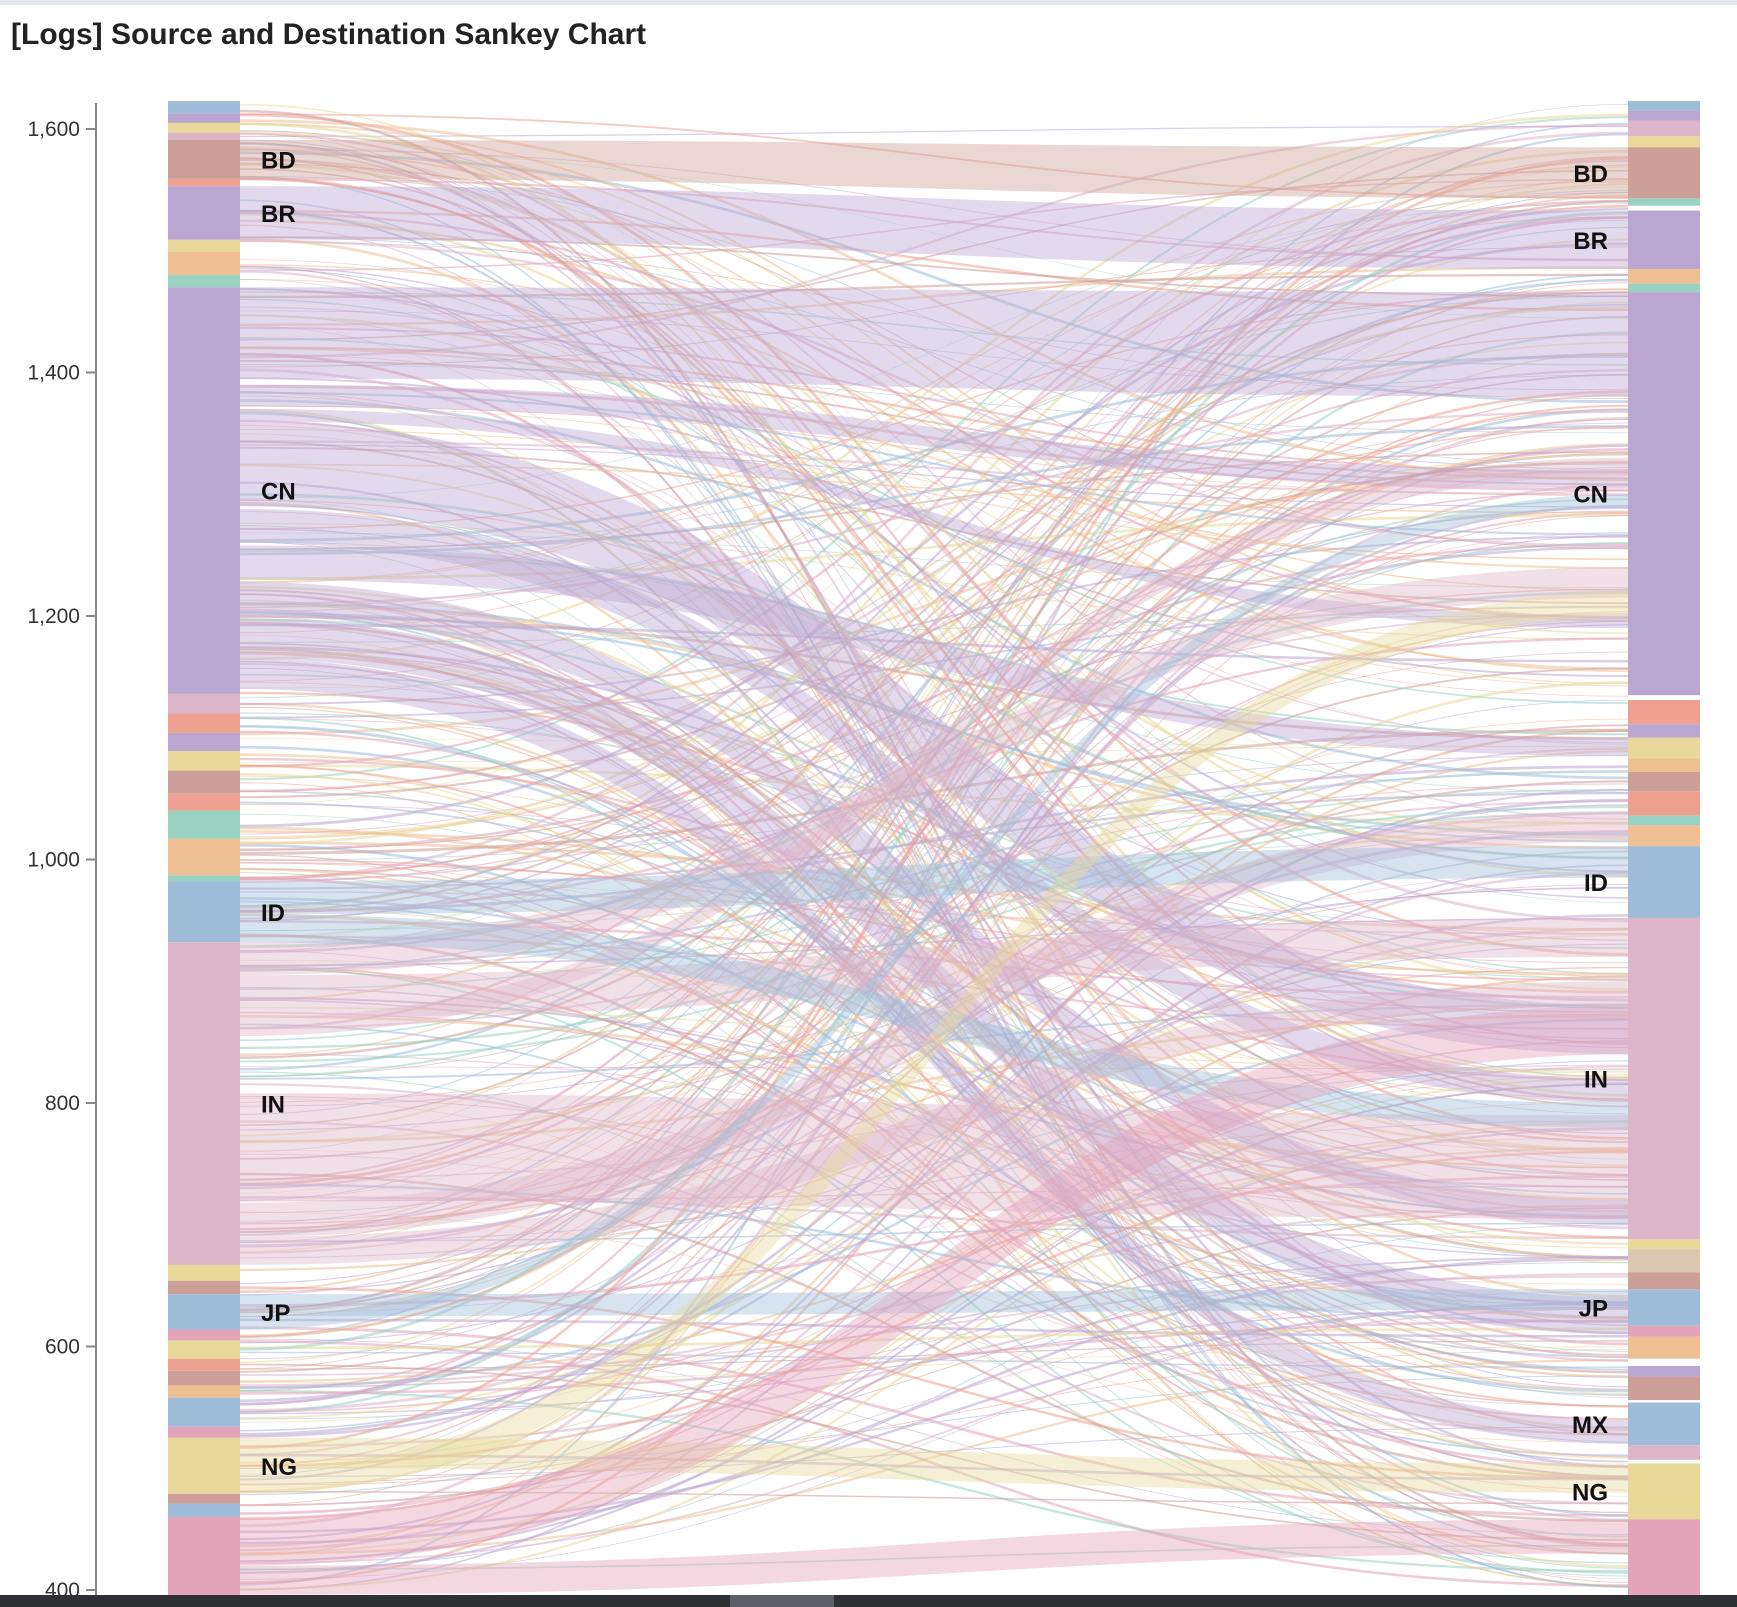 This screenshot has height=1607, width=1737. Describe the element at coordinates (868, 1601) in the screenshot. I see `horizontal-scrollbar` at that location.